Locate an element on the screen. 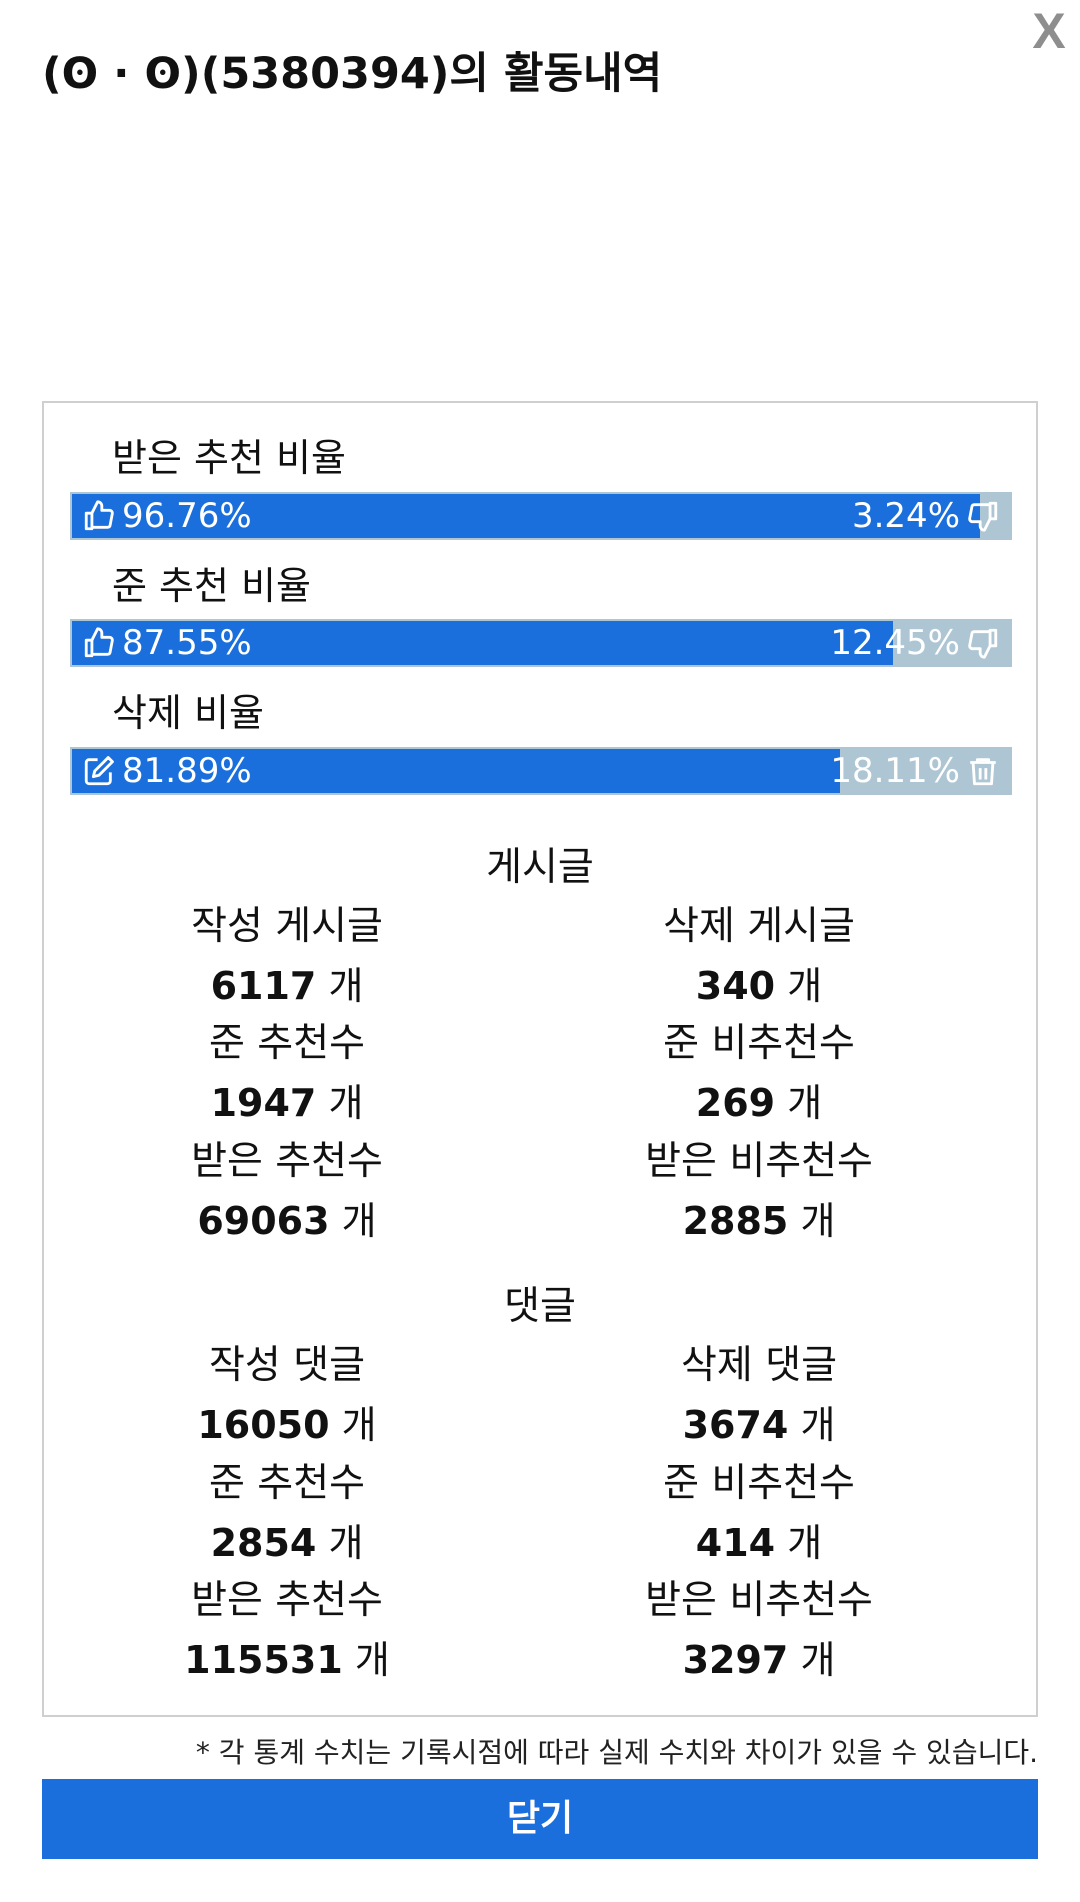 Image resolution: width=1080 pixels, height=1902 pixels. written-comments-label: 작성 댓글 is located at coordinates (287, 1365).